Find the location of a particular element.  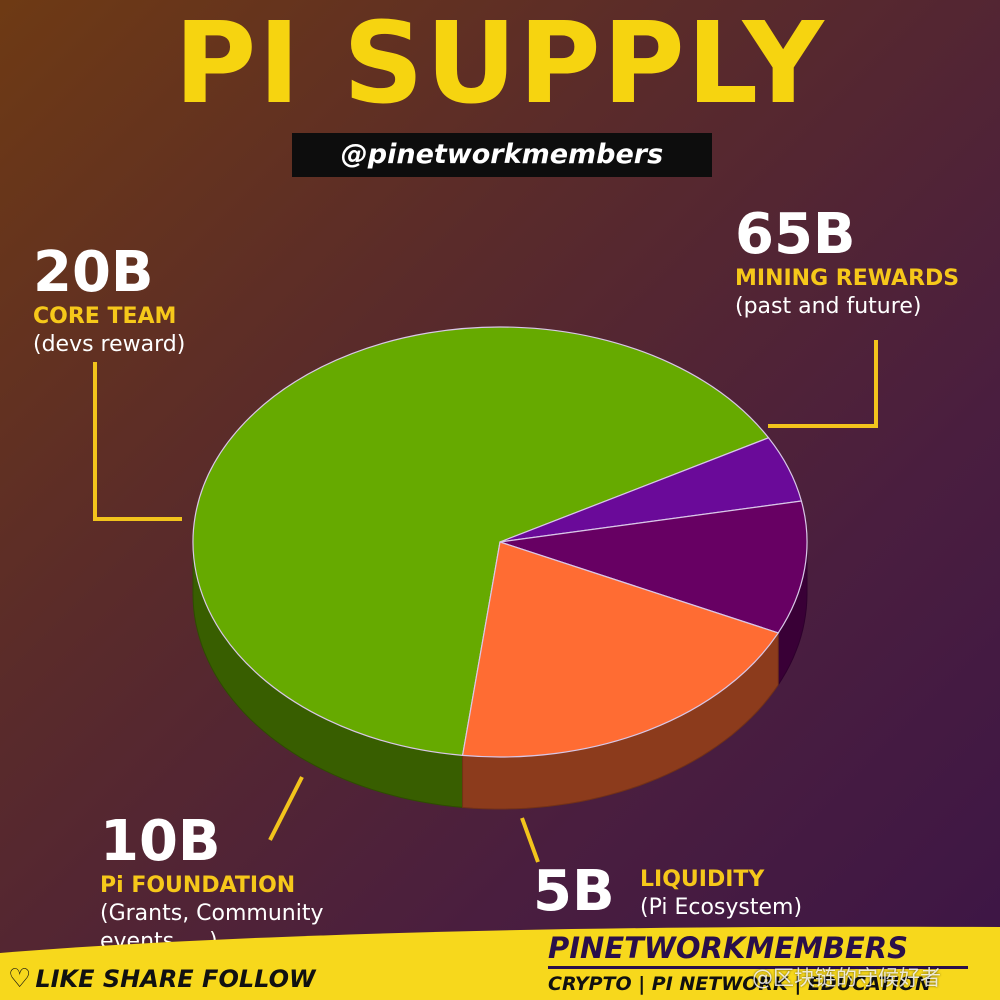

watermark: @区块链的守候好者 is located at coordinates (846, 978).